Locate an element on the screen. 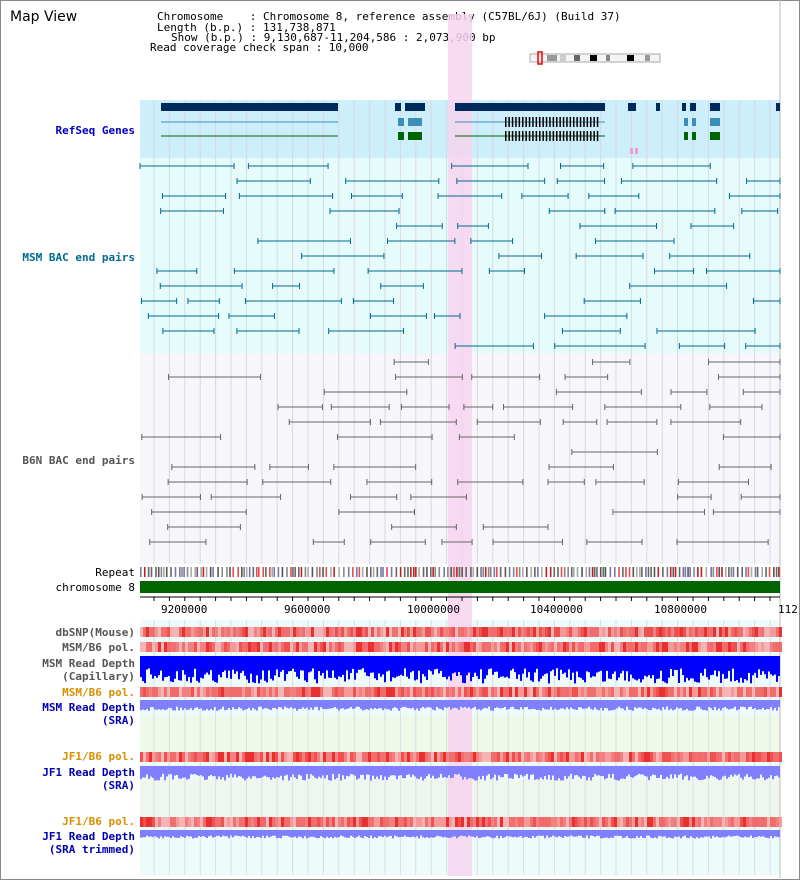 The width and height of the screenshot is (800, 880). track-label-jf1-b6-pol: JF1/B6 pol. is located at coordinates (98, 756).